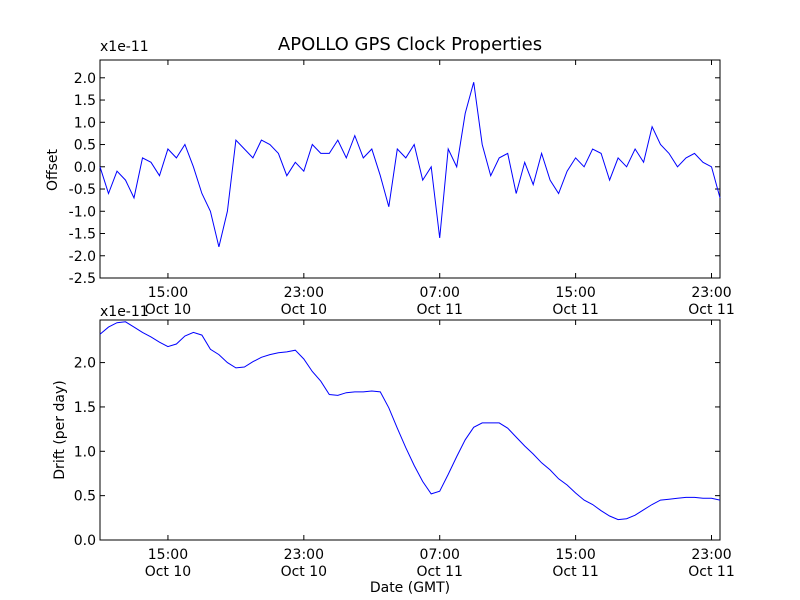 The width and height of the screenshot is (800, 600). I want to click on offset-y-tick-label: 0.0, so click(85, 168).